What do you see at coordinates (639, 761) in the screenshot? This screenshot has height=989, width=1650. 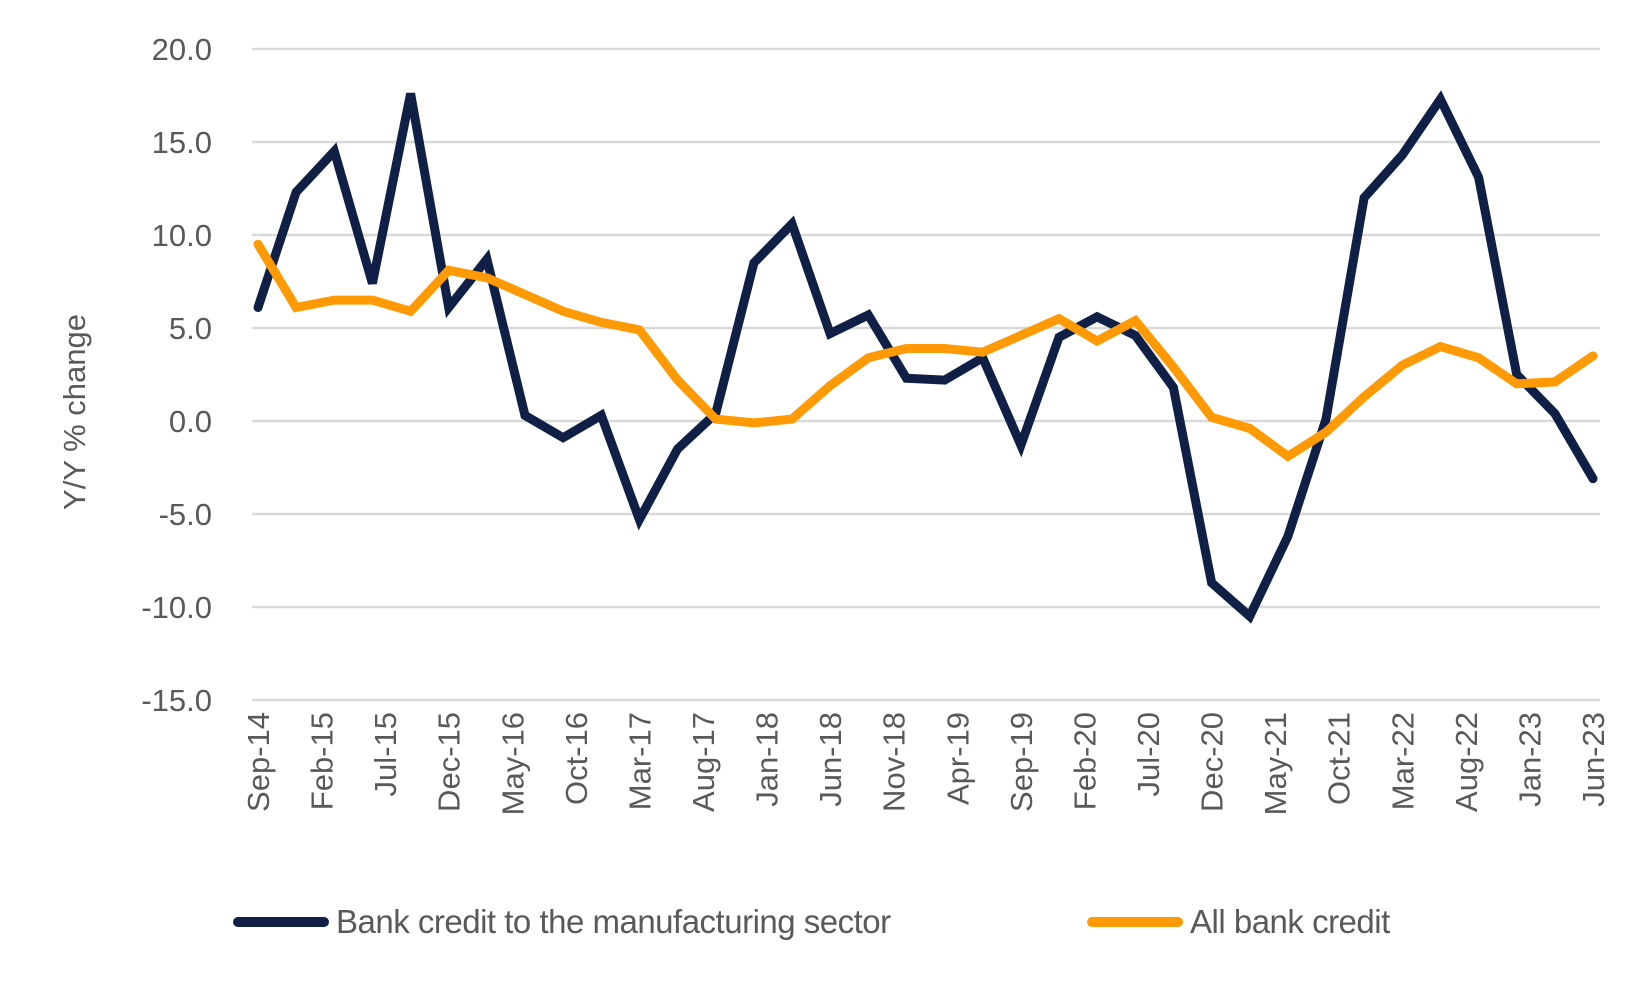 I see `x-tick-label: Mar-17` at bounding box center [639, 761].